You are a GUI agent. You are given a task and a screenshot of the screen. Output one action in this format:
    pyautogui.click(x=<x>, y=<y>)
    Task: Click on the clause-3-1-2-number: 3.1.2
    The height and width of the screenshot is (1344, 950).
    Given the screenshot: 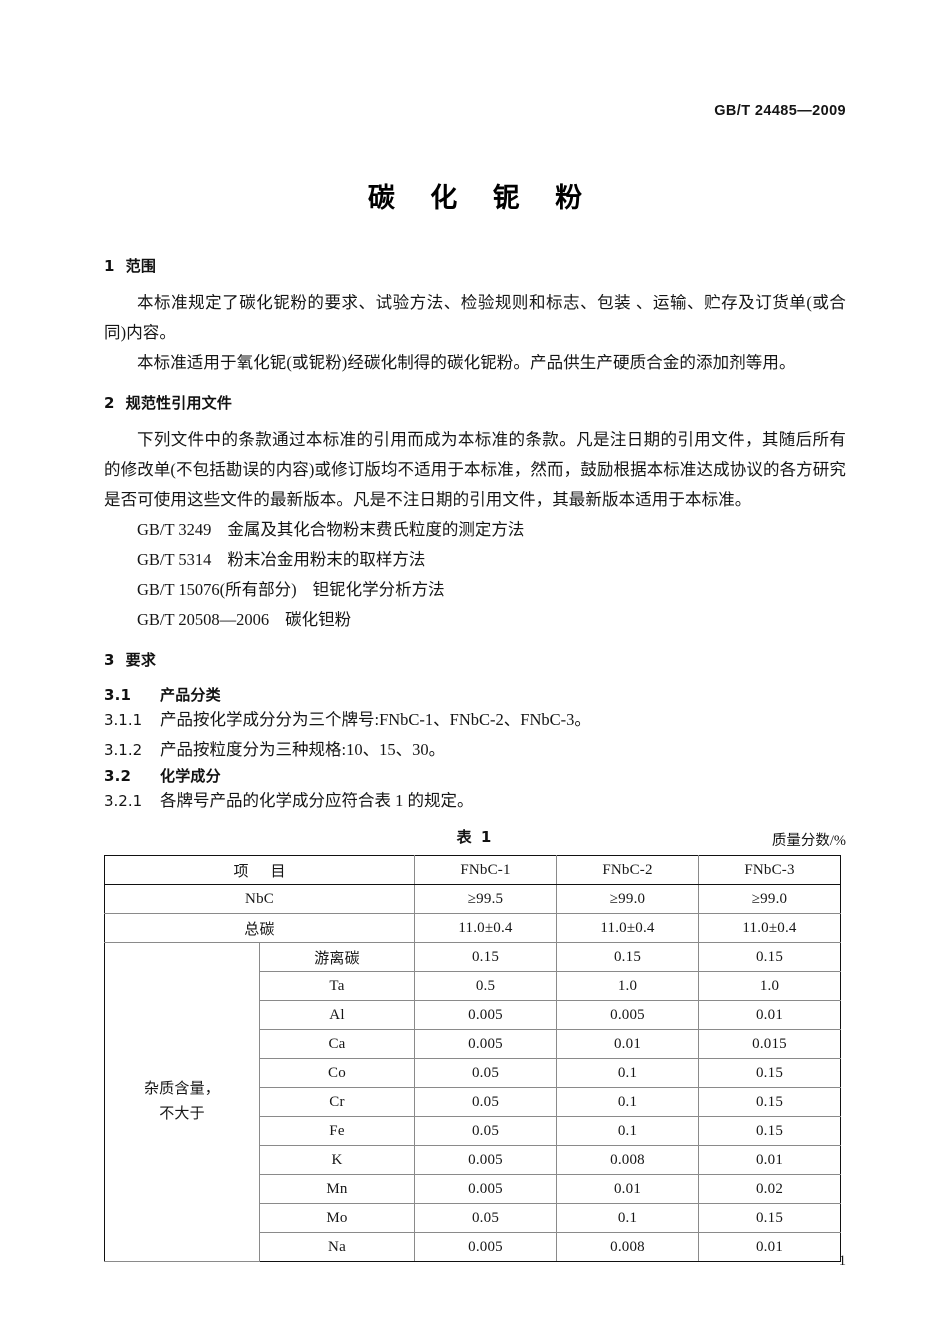 What is the action you would take?
    pyautogui.click(x=123, y=750)
    